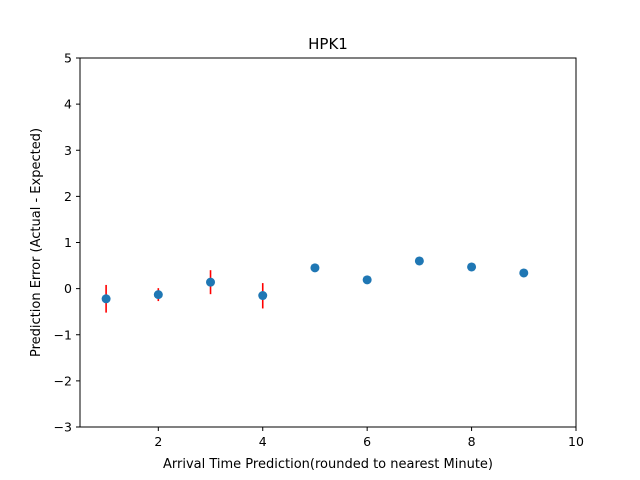 The width and height of the screenshot is (640, 480). Describe the element at coordinates (472, 441) in the screenshot. I see `x-tick-label: 8` at that location.